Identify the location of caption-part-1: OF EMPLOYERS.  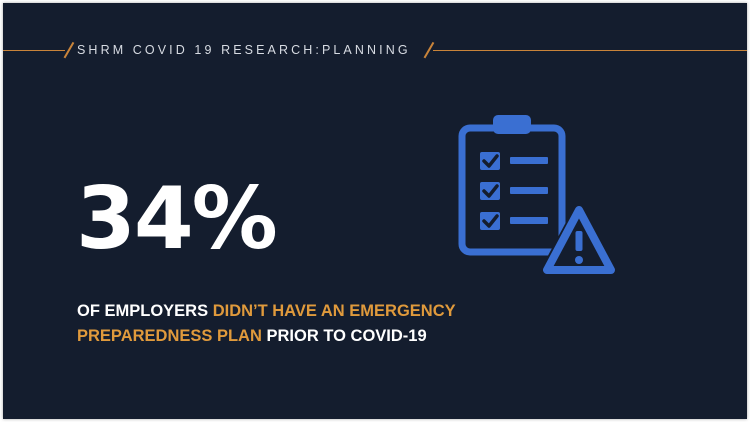
(145, 311).